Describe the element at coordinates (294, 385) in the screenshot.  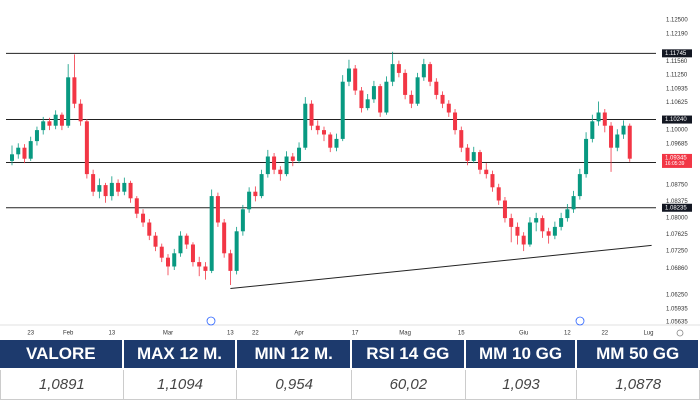
I see `value-cell: 0,954` at that location.